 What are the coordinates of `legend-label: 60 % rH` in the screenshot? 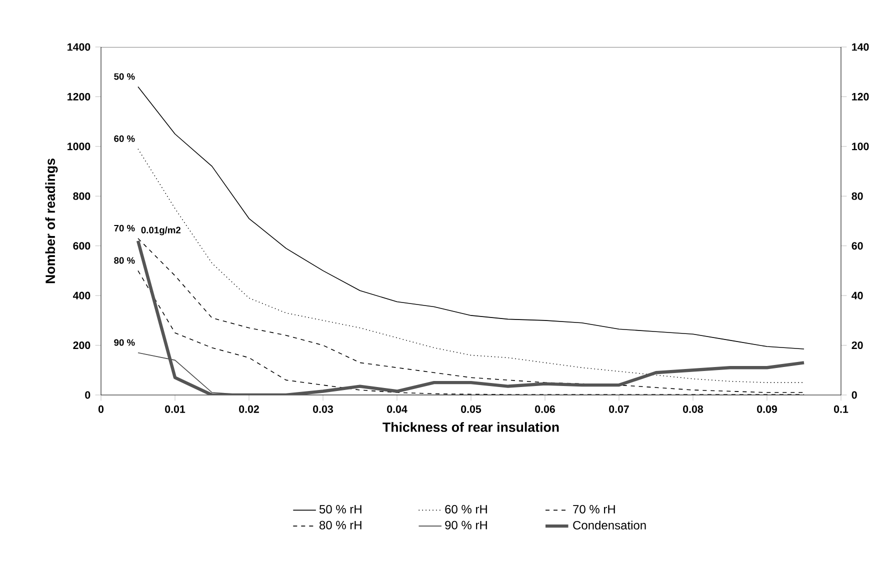 It's located at (466, 509).